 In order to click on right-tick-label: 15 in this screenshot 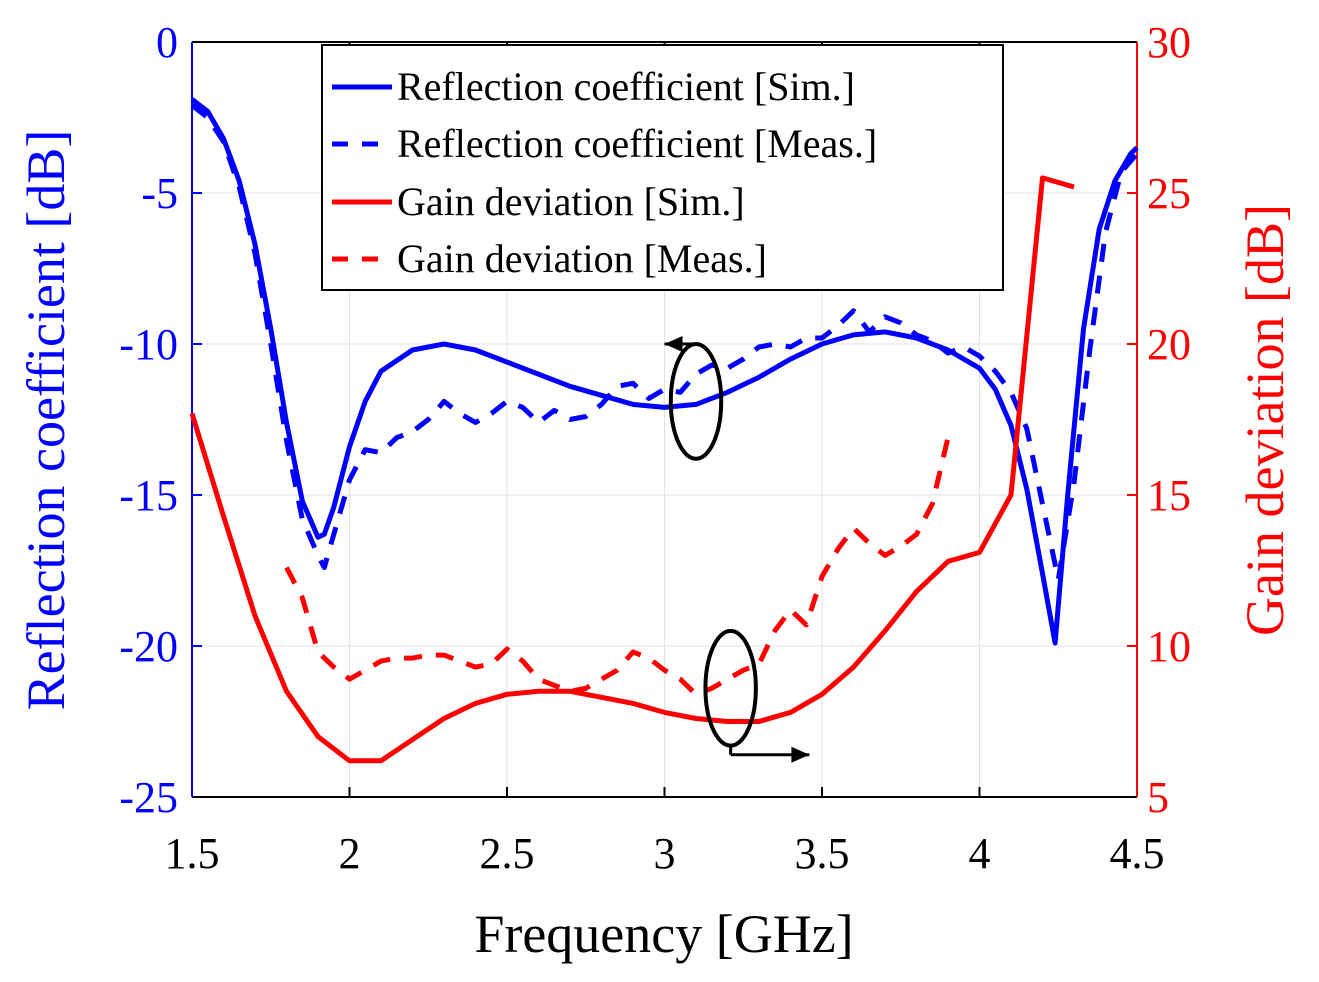, I will do `click(1169, 495)`.